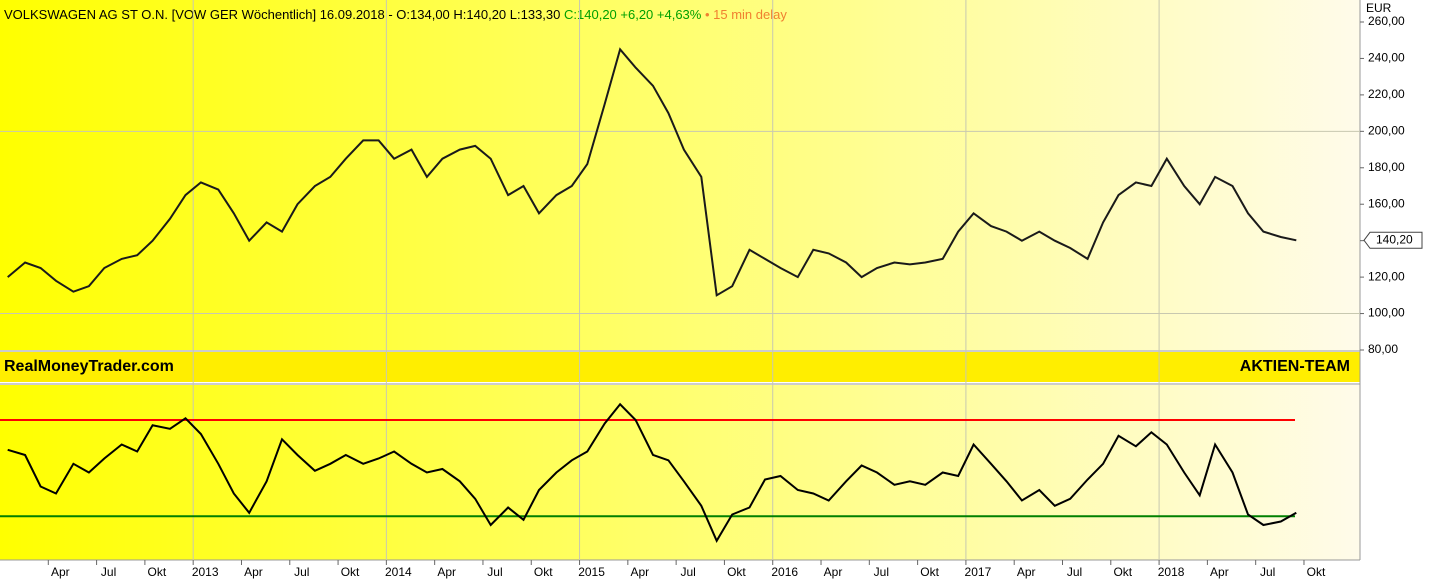  I want to click on y-tick-label: 80,00, so click(1383, 349).